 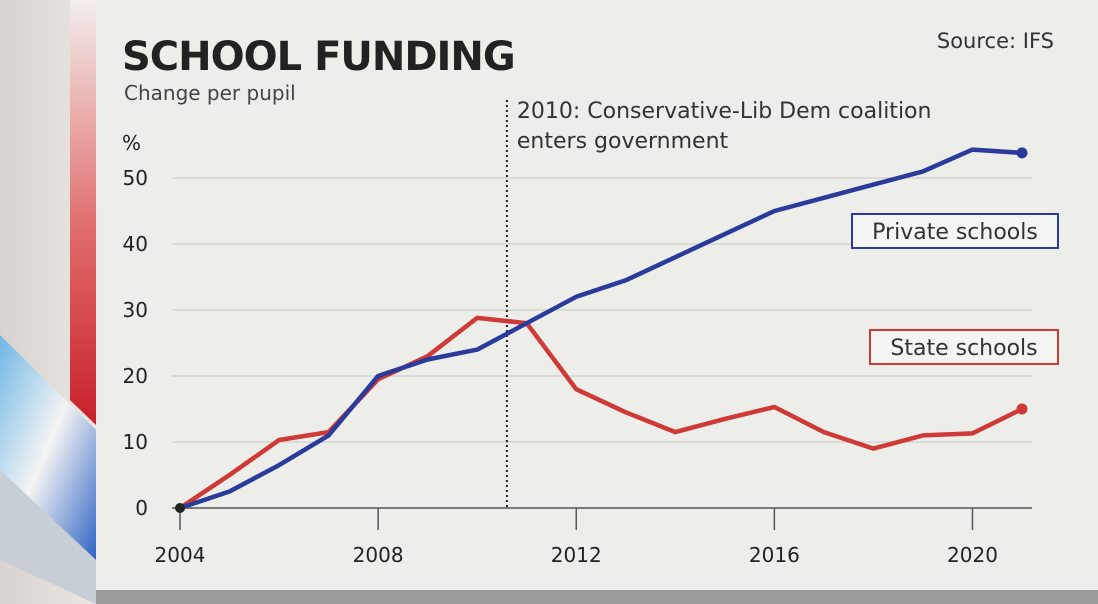 I want to click on x-tick-2012: 2012, so click(x=576, y=555).